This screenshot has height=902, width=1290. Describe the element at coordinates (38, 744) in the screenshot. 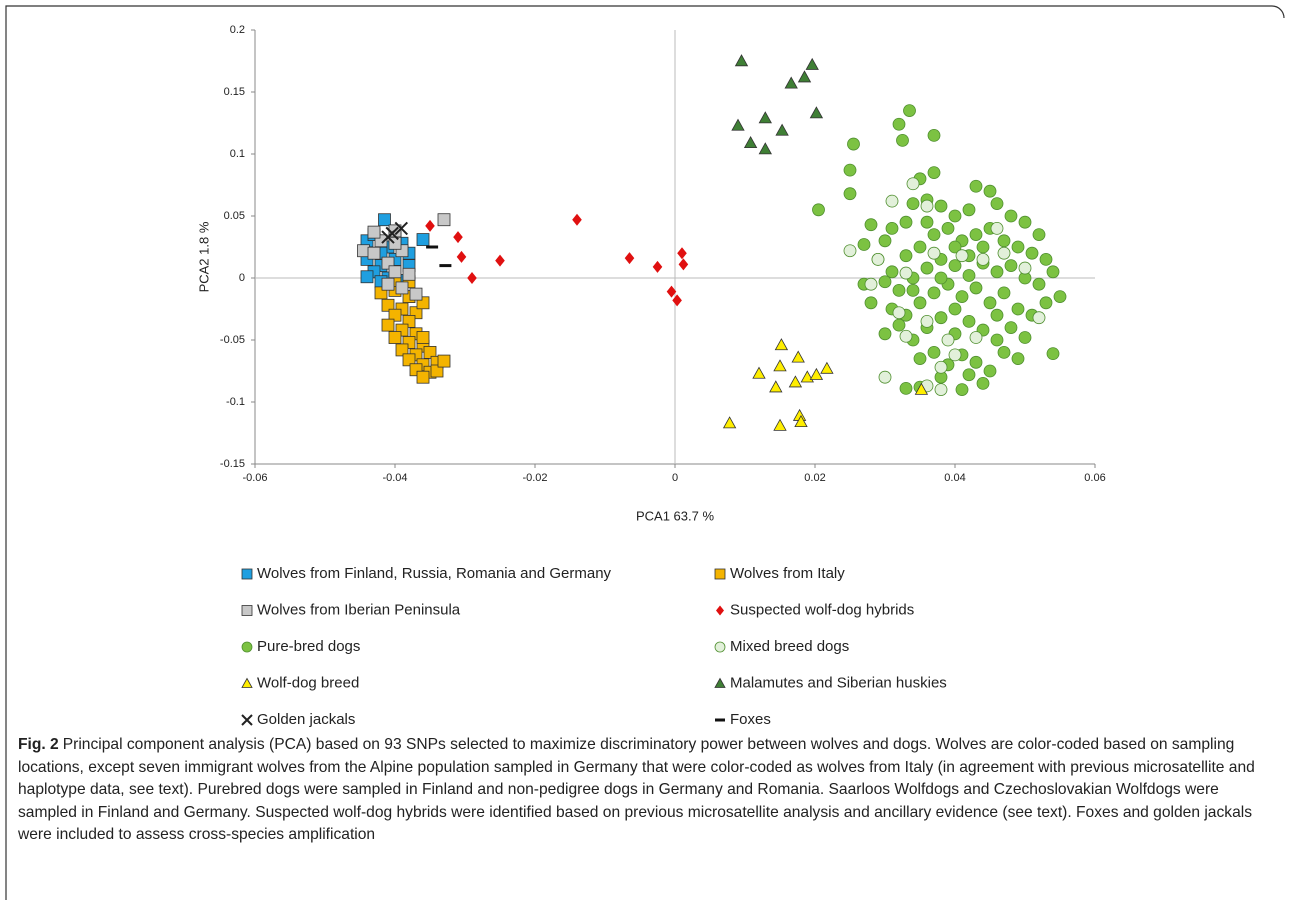

I see `caption-label: Fig. 2` at that location.